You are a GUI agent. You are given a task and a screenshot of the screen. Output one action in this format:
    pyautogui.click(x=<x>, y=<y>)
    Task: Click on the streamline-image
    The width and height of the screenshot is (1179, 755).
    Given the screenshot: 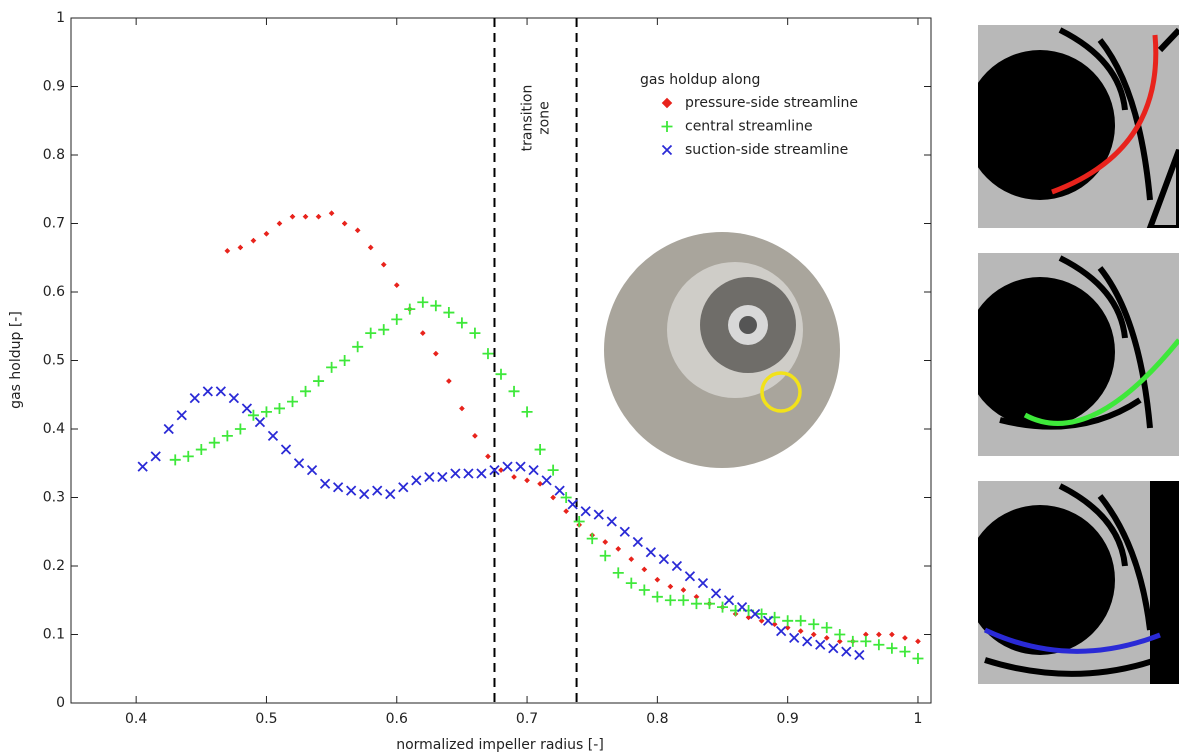 What is the action you would take?
    pyautogui.click(x=1078, y=582)
    